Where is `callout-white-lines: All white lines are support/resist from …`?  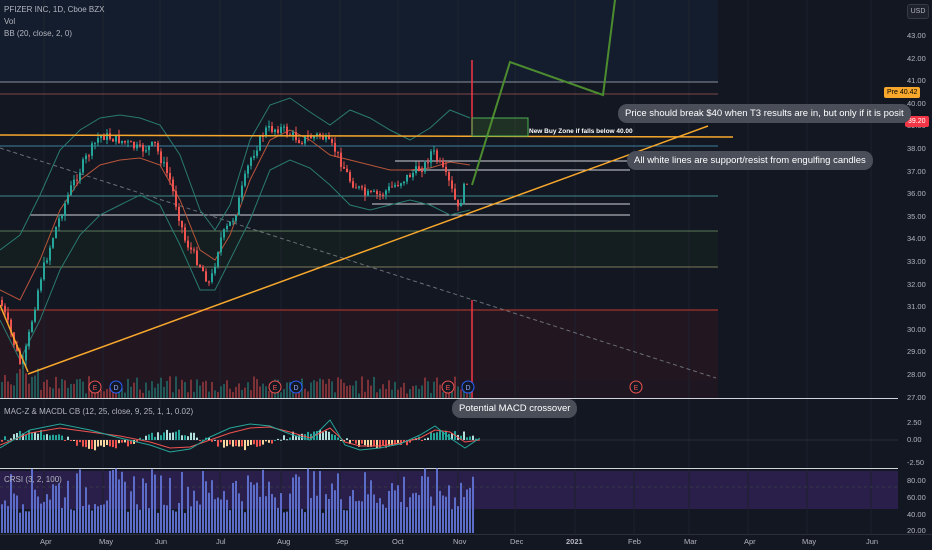 callout-white-lines: All white lines are support/resist from … is located at coordinates (750, 160).